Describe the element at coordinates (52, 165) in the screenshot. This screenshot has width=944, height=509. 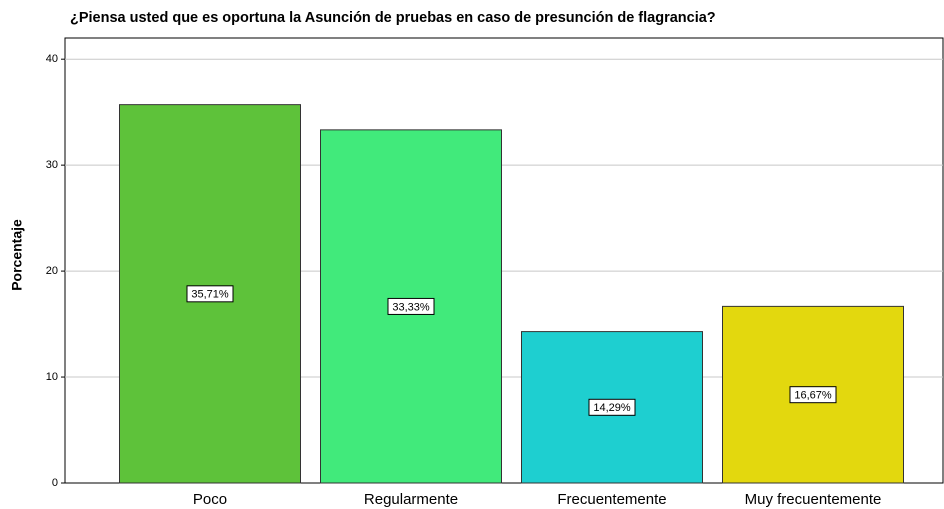
I see `y-tick-label: 30` at that location.